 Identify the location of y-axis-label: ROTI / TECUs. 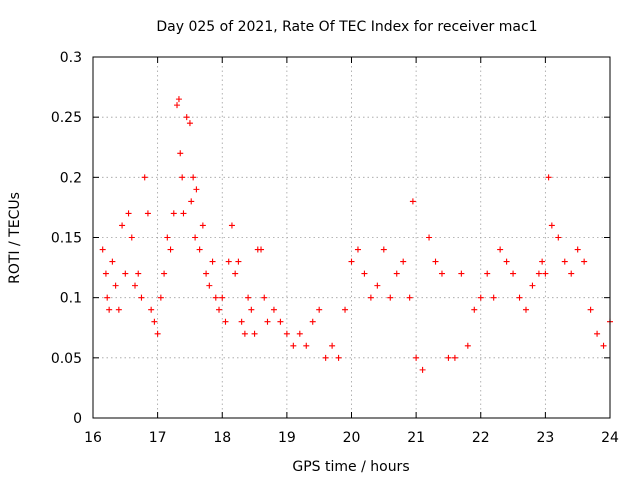
(15, 238).